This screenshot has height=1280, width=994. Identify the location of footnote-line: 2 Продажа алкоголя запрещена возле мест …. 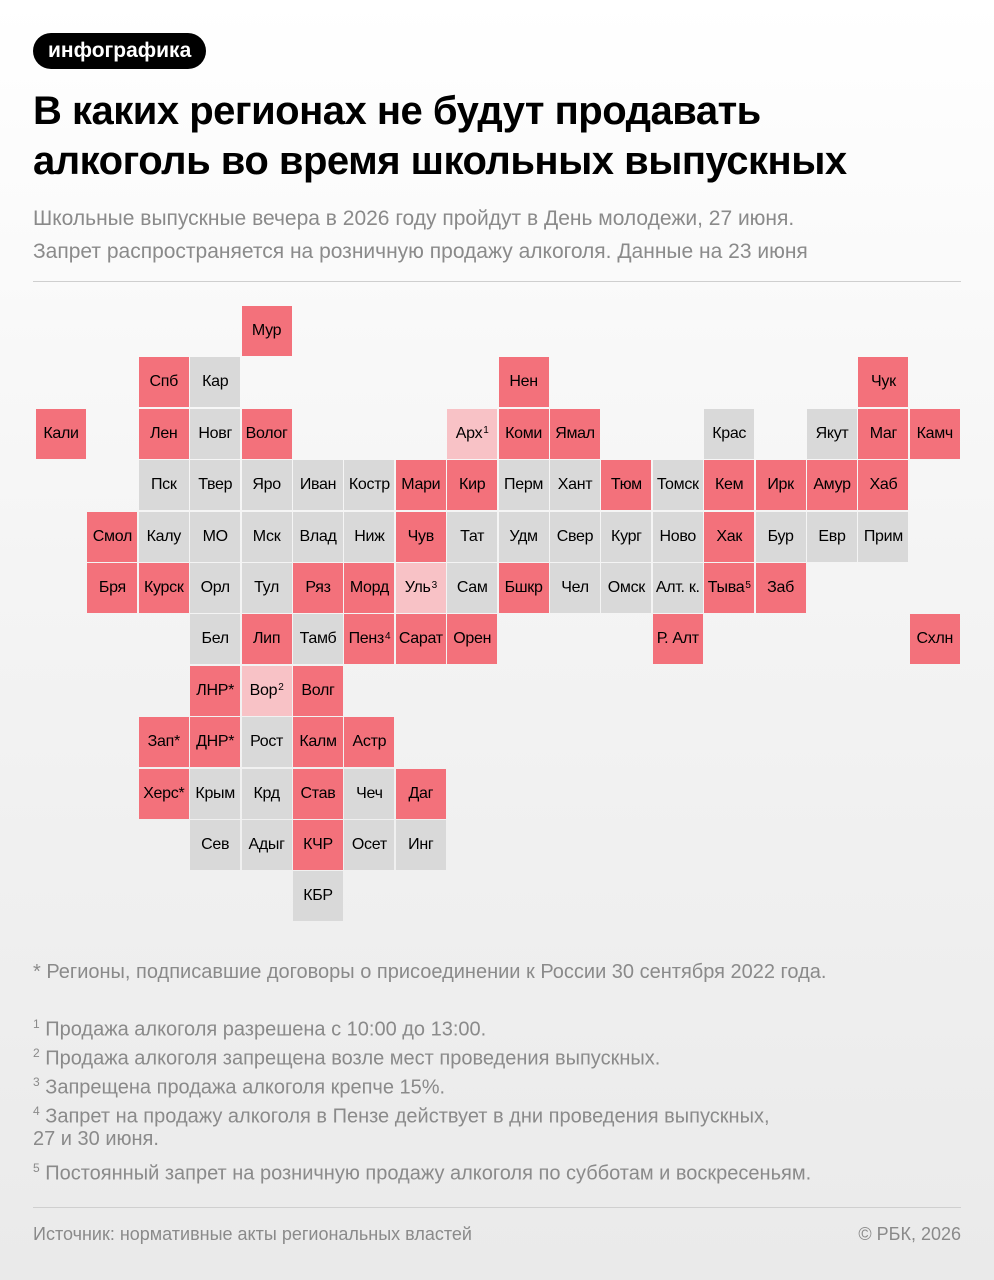
(498, 1056).